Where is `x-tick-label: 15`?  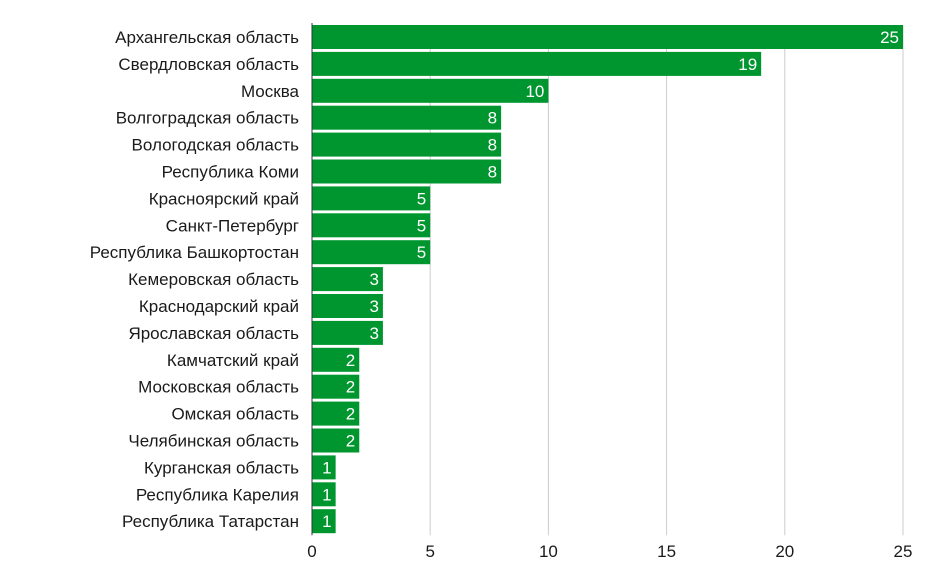 x-tick-label: 15 is located at coordinates (666, 551).